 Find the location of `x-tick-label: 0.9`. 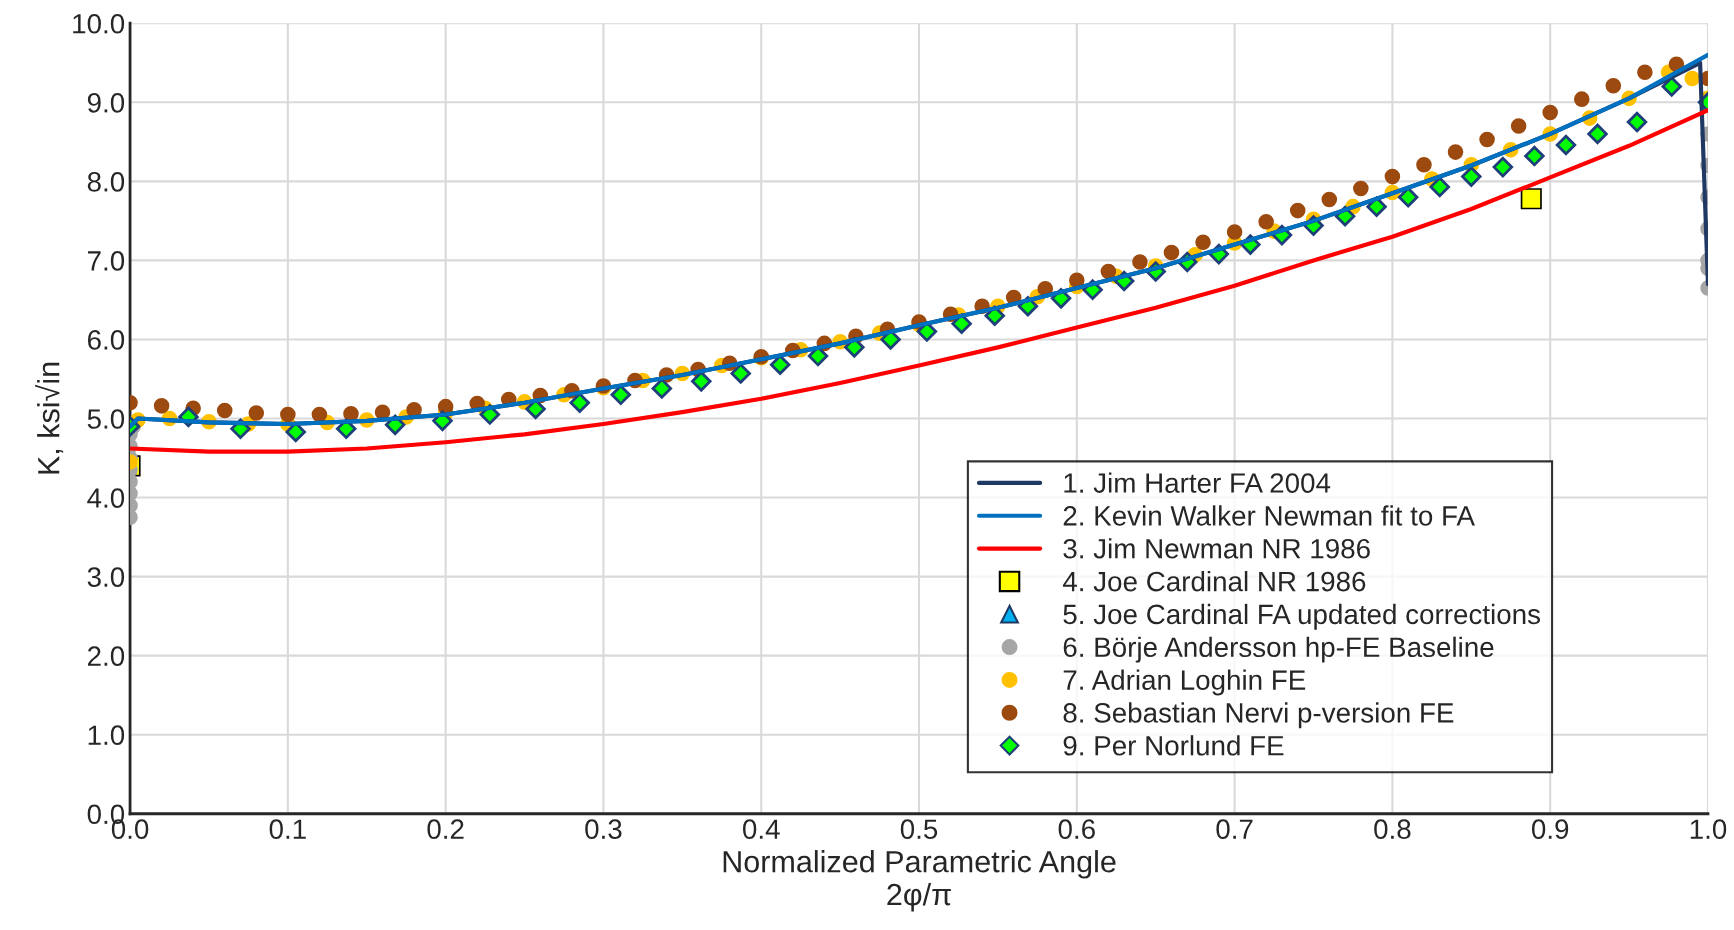

x-tick-label: 0.9 is located at coordinates (1550, 829).